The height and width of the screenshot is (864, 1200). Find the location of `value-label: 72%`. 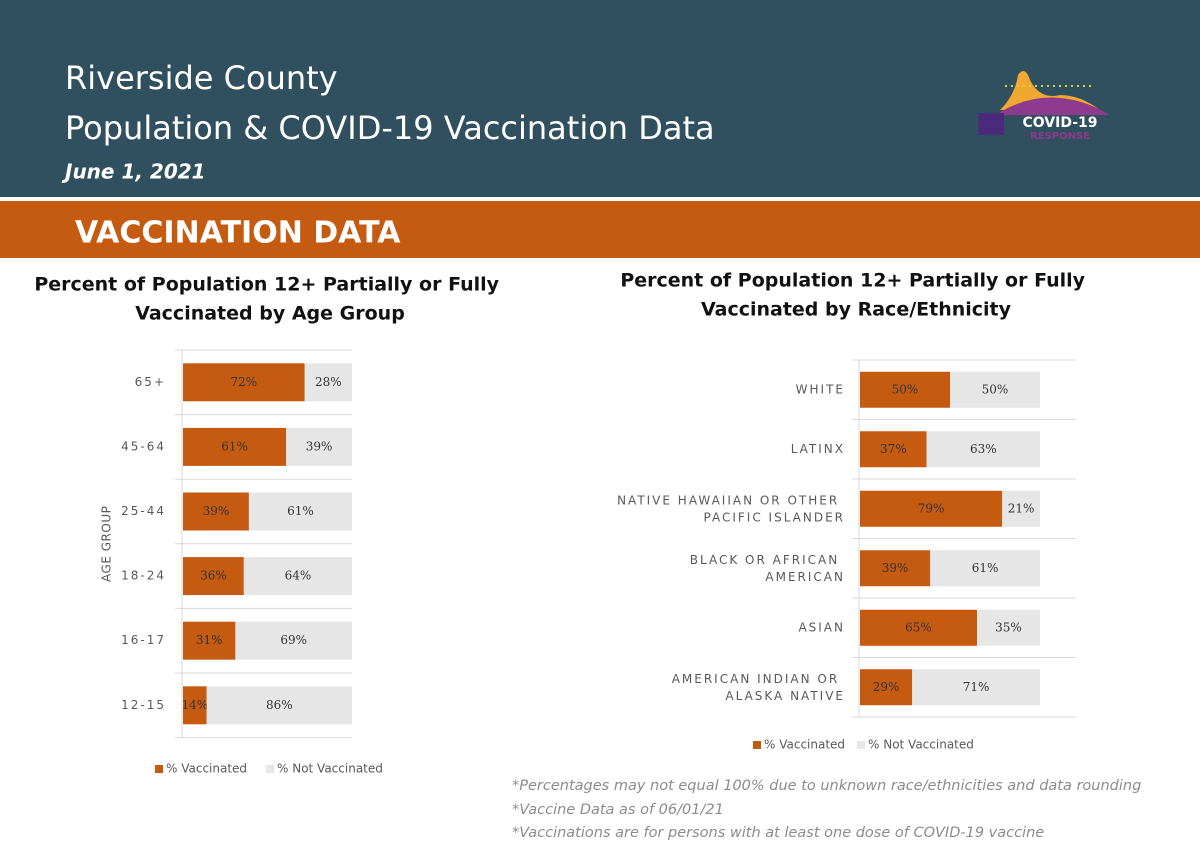

value-label: 72% is located at coordinates (244, 382).